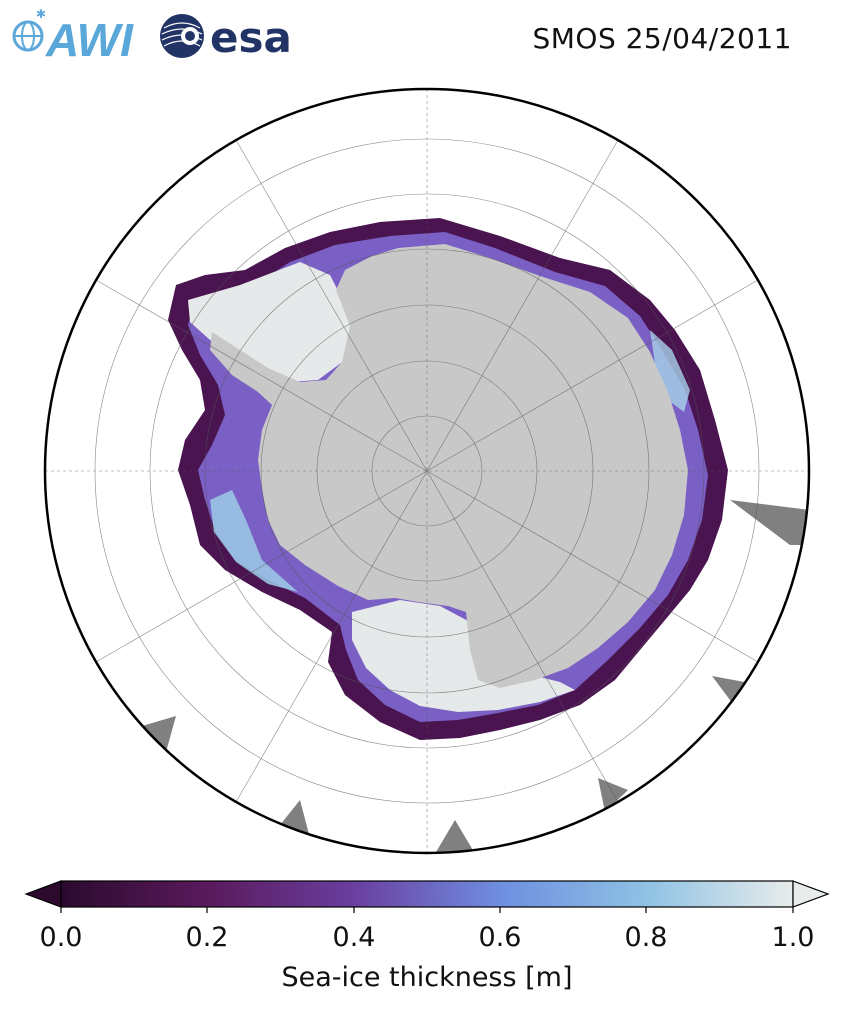  I want to click on colorbar-label: Sea-ice thickness [m], so click(427, 977).